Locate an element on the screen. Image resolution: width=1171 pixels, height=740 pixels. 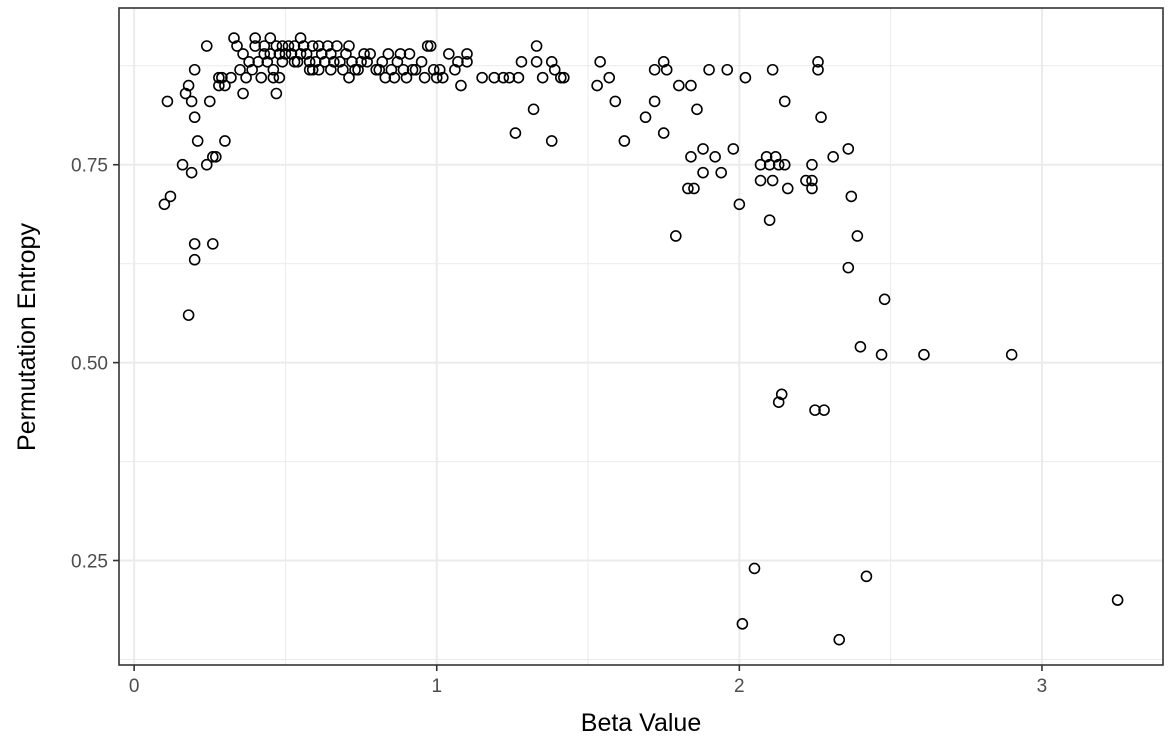
x-tick-label: 0 is located at coordinates (134, 686).